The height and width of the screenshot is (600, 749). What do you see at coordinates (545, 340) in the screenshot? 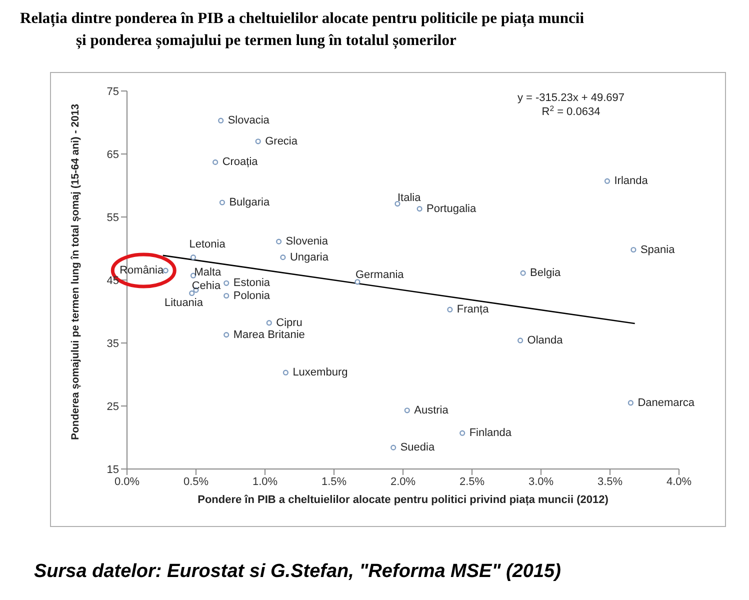
I see `annotation: Olanda` at bounding box center [545, 340].